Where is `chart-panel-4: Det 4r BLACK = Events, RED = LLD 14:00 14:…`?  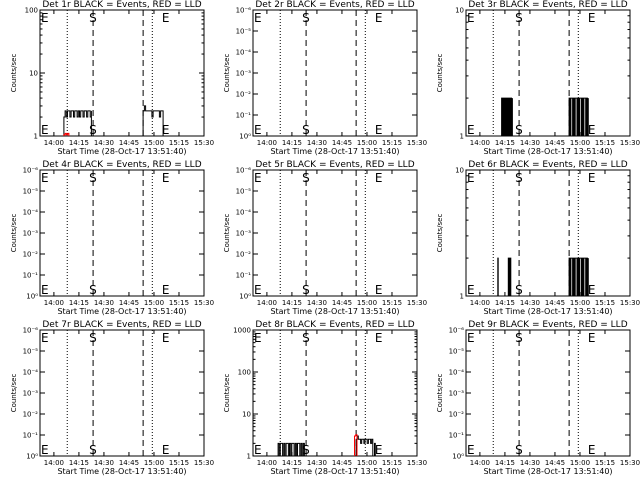
chart-panel-4: Det 4r BLACK = Events, RED = LLD 14:00 14:… is located at coordinates (112, 238).